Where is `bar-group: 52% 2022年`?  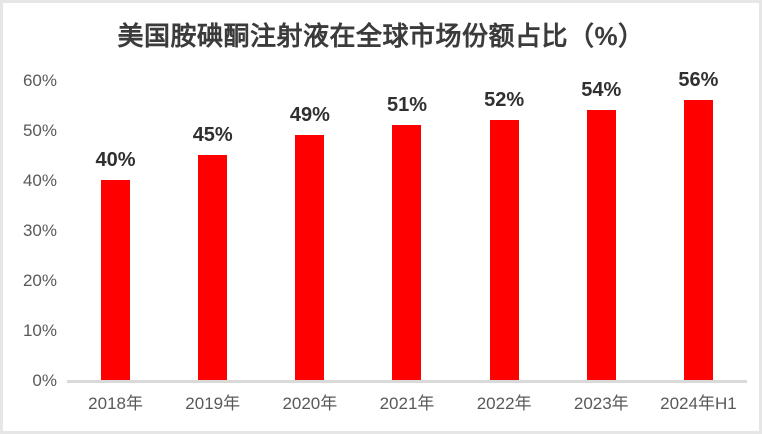 bar-group: 52% 2022年 is located at coordinates (504, 217).